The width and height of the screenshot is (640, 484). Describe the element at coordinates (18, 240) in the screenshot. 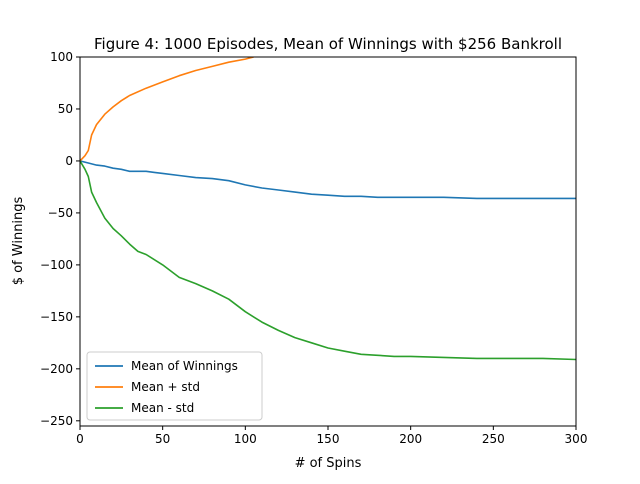

I see `y-axis-label: $ of Winnings` at that location.